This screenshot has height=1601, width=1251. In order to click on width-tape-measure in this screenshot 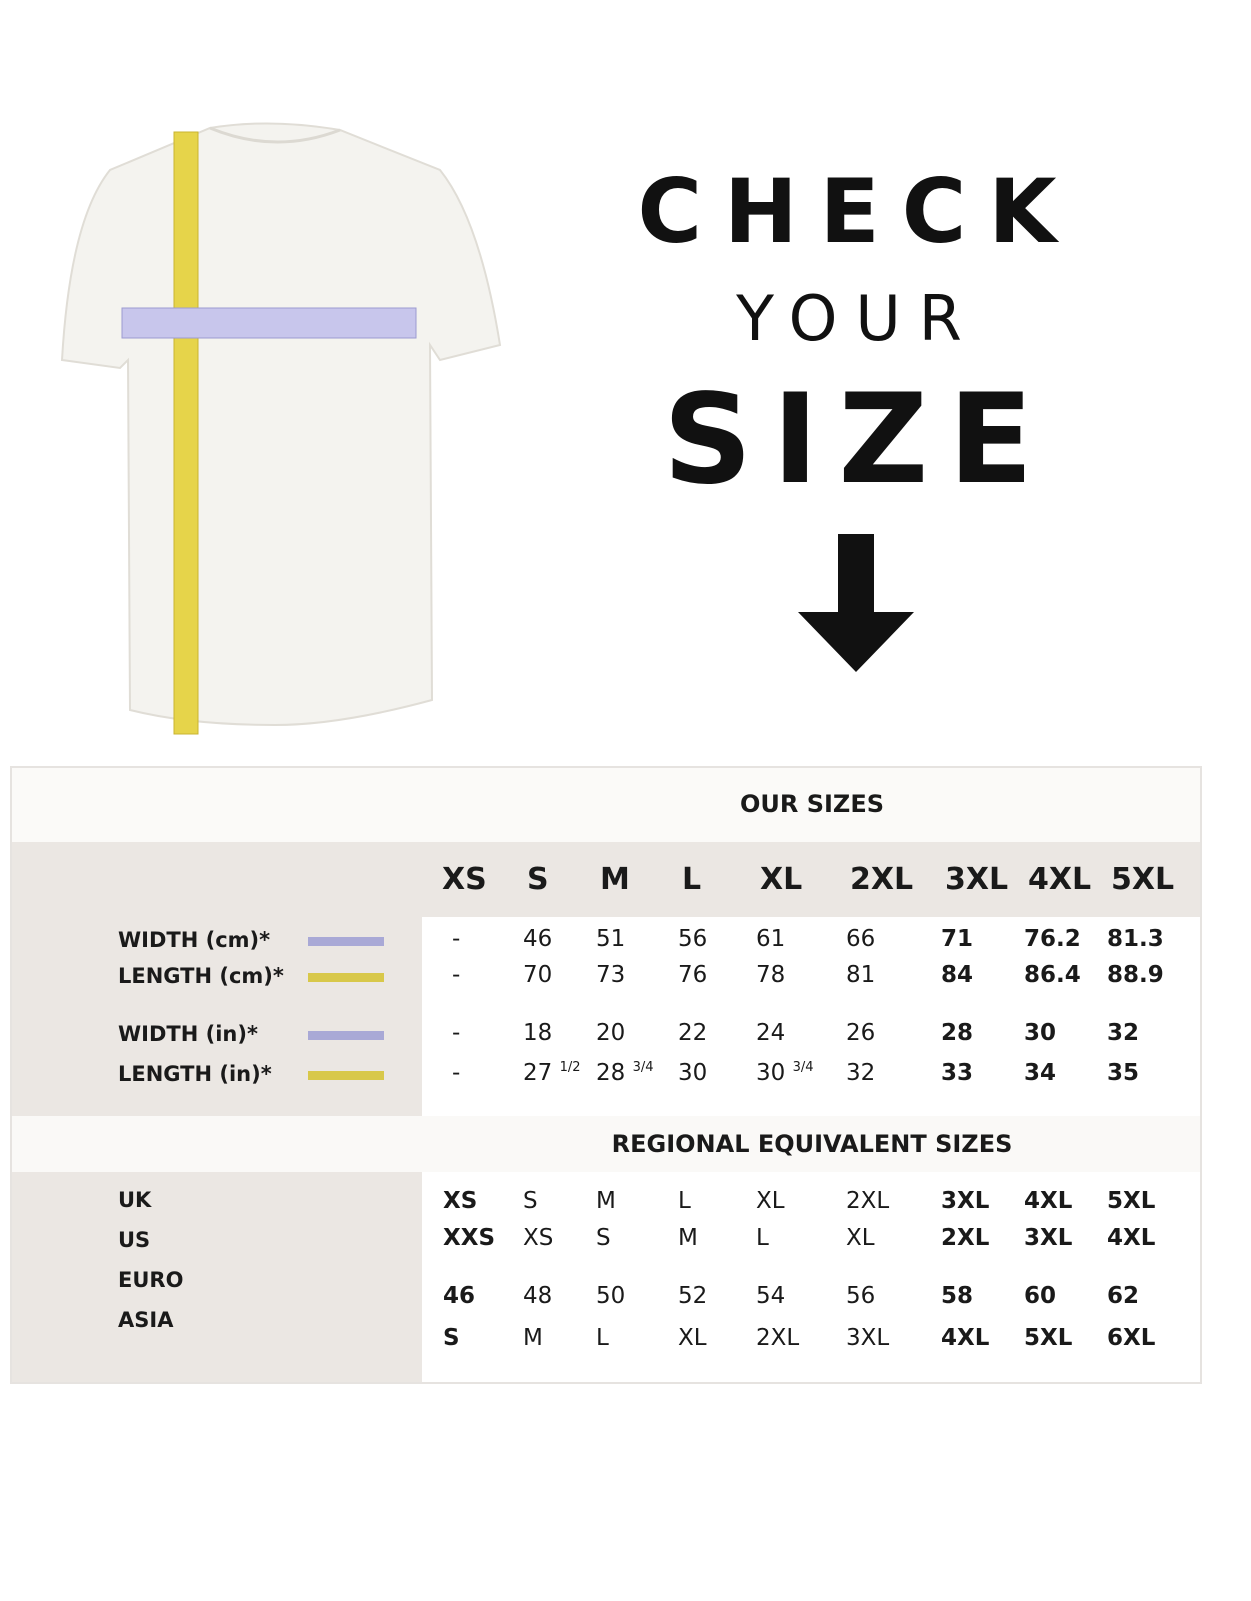, I will do `click(269, 323)`.